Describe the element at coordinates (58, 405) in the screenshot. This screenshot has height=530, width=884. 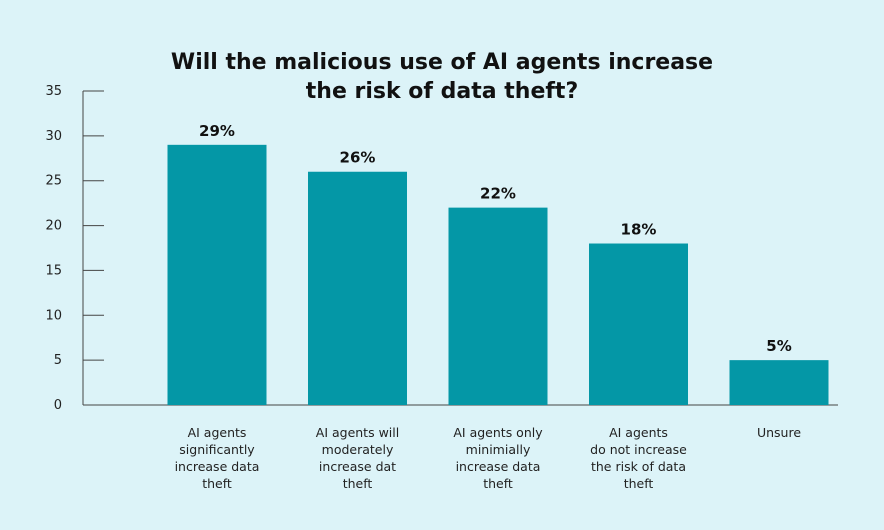
I see `y-tick-label: 0` at that location.